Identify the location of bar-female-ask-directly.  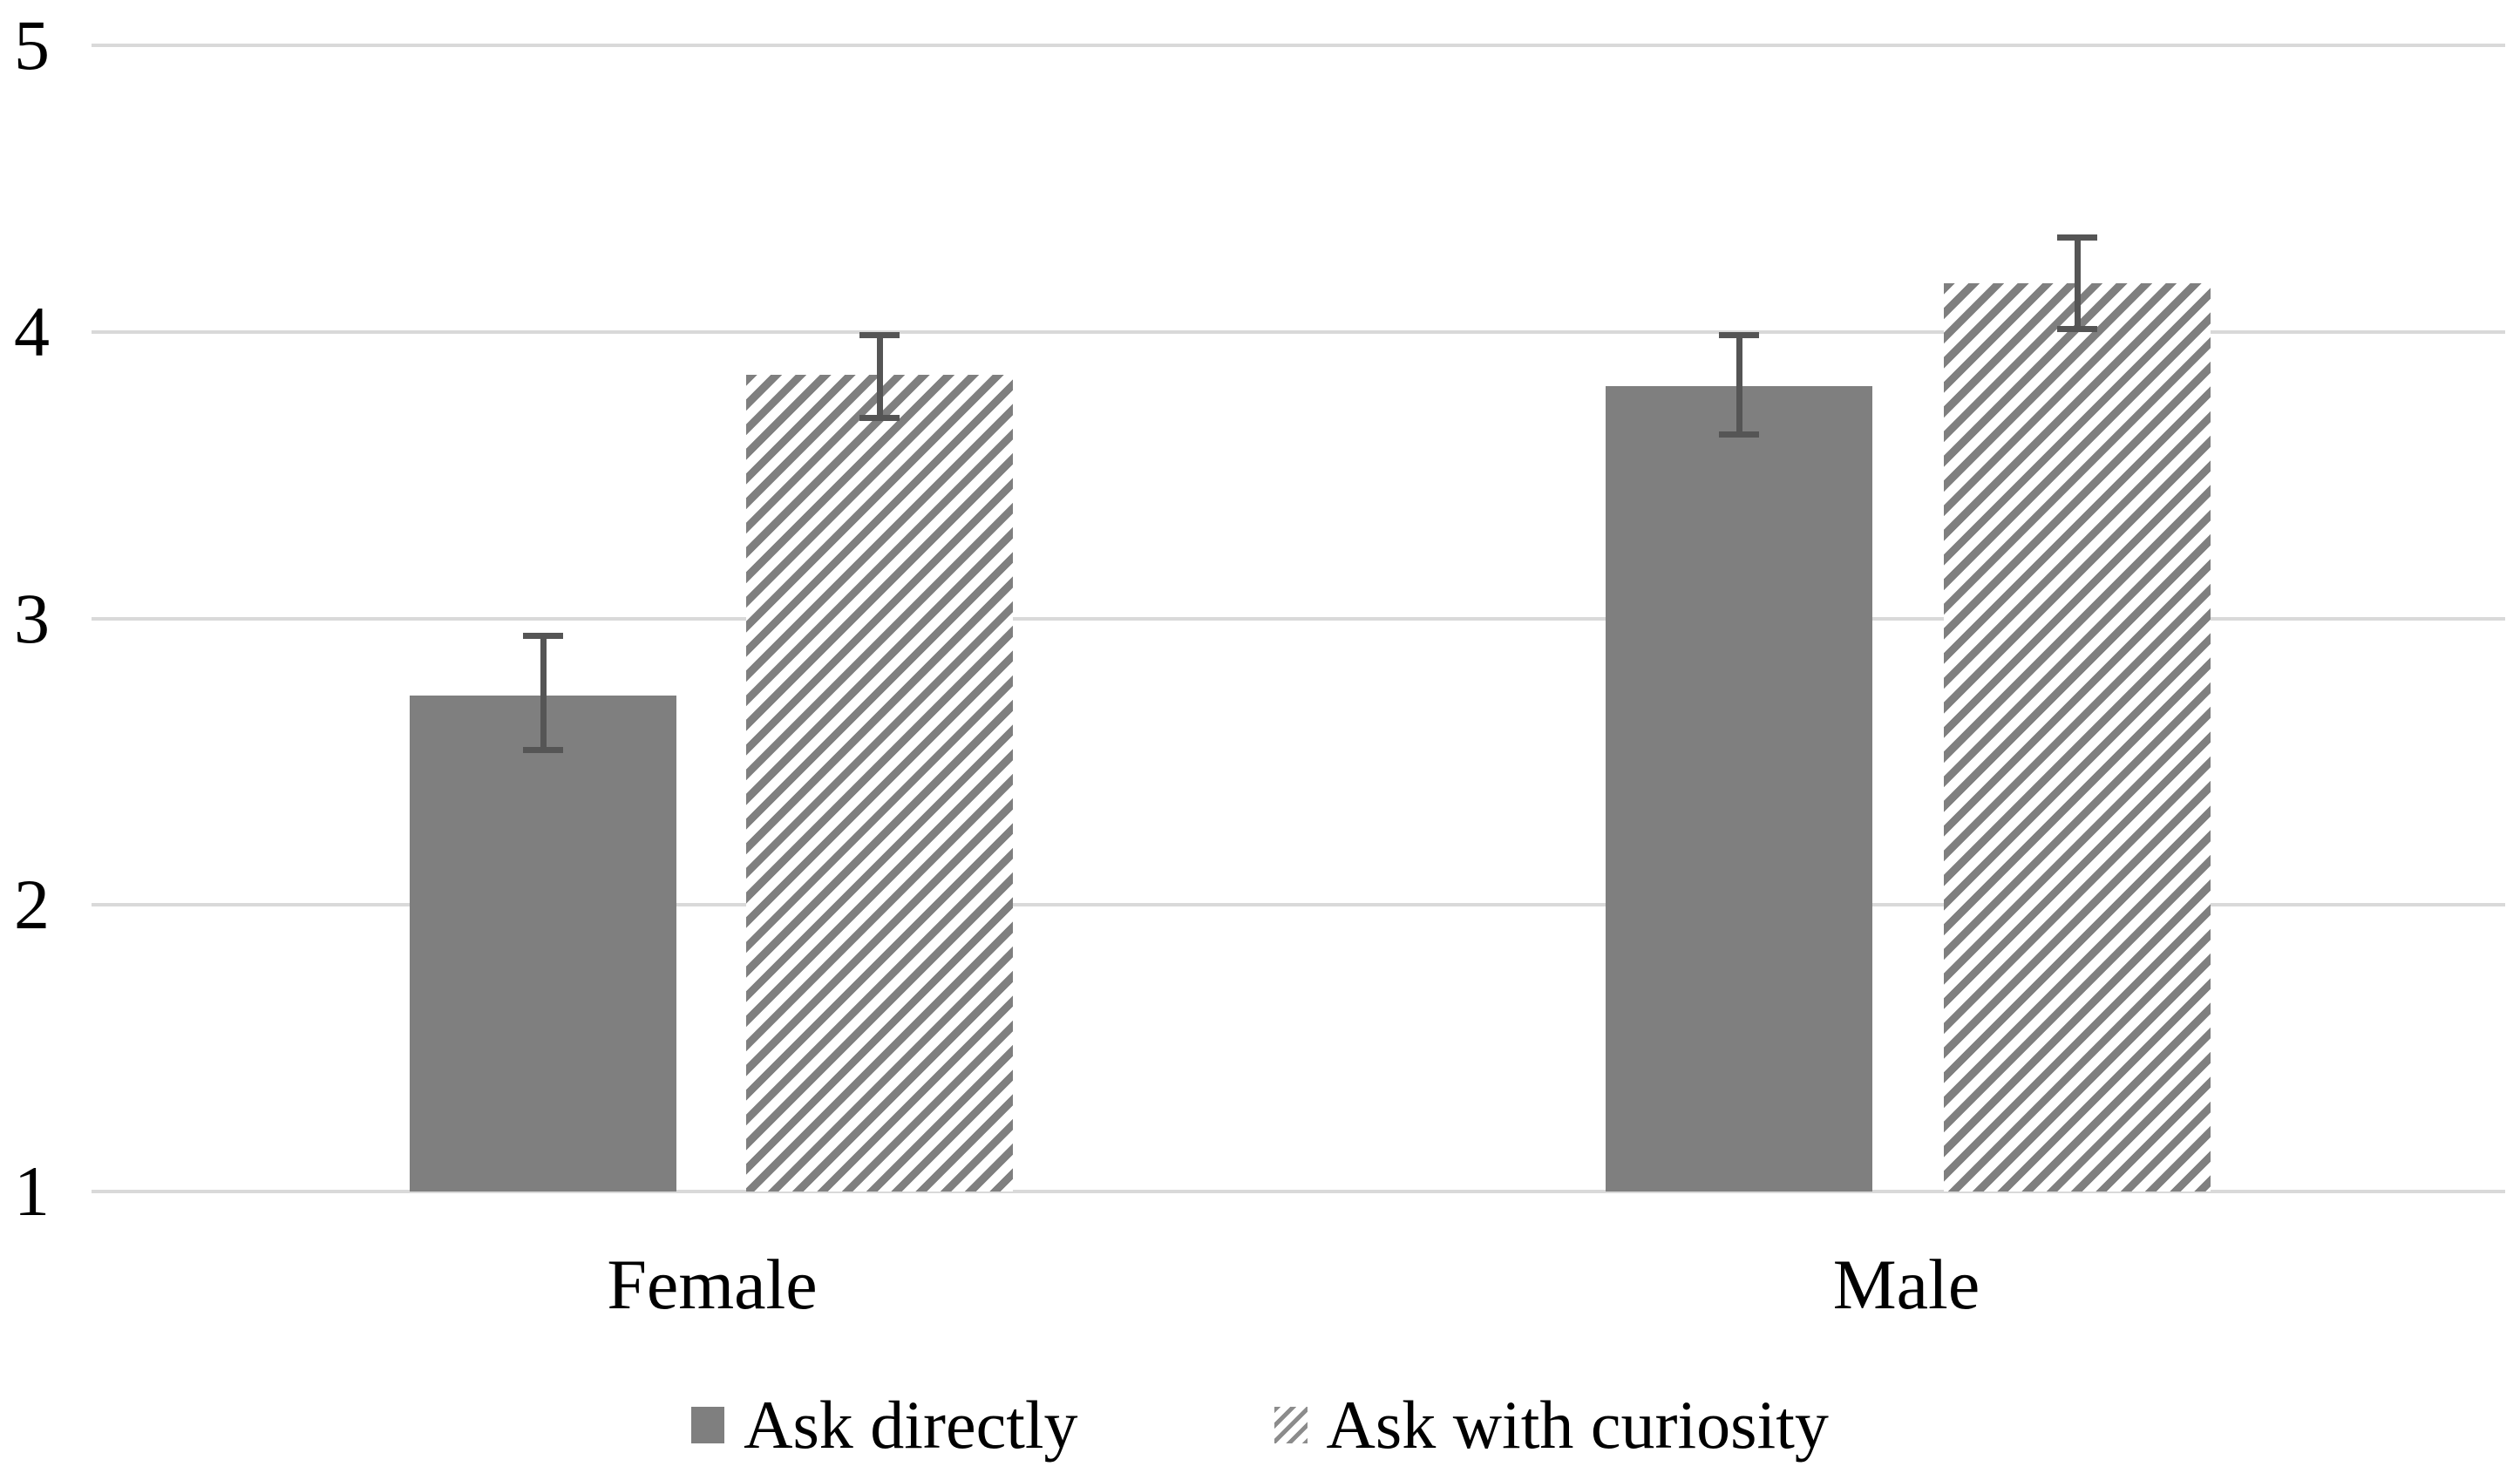
(543, 943).